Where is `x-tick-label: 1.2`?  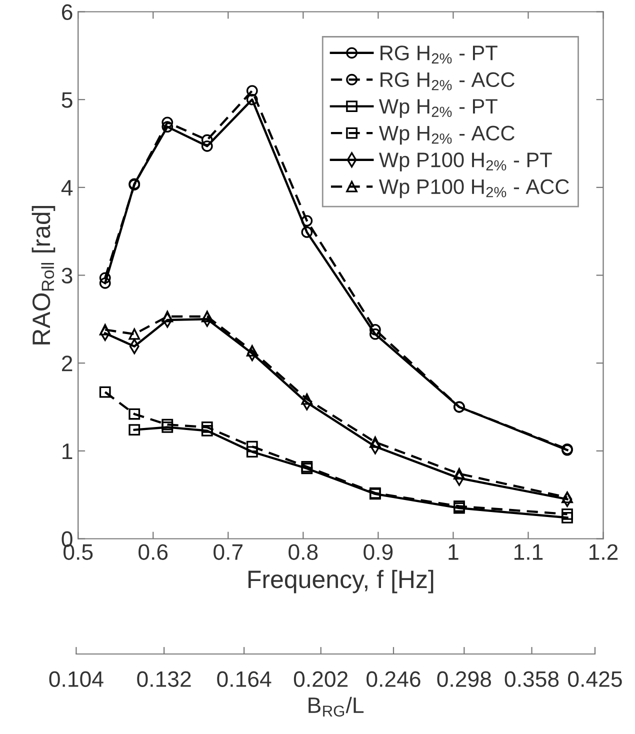 x-tick-label: 1.2 is located at coordinates (604, 552).